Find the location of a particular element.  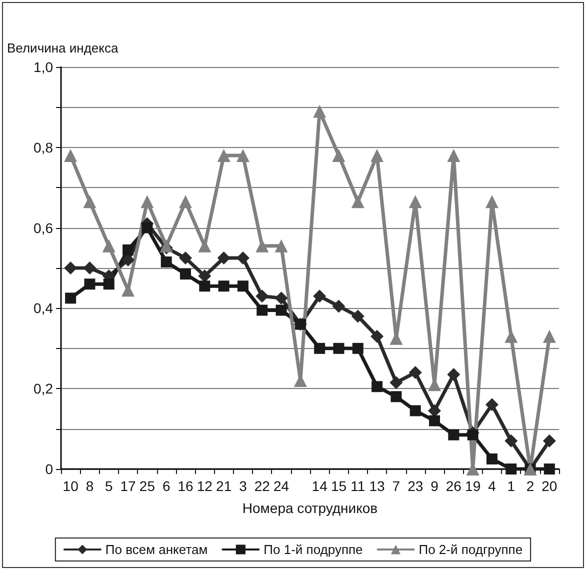

x-tick-label: 1 is located at coordinates (511, 486).